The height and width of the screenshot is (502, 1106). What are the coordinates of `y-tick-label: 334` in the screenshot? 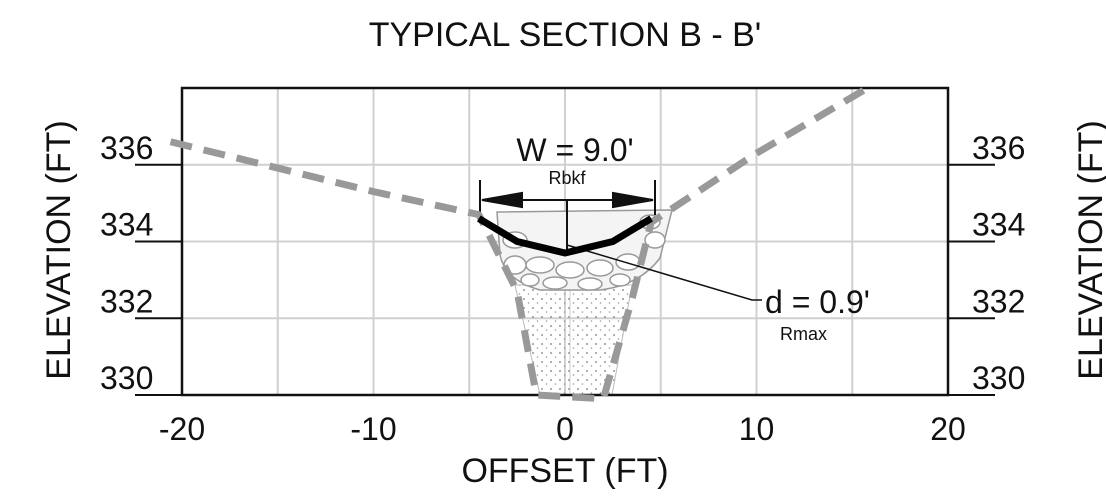 It's located at (126, 225).